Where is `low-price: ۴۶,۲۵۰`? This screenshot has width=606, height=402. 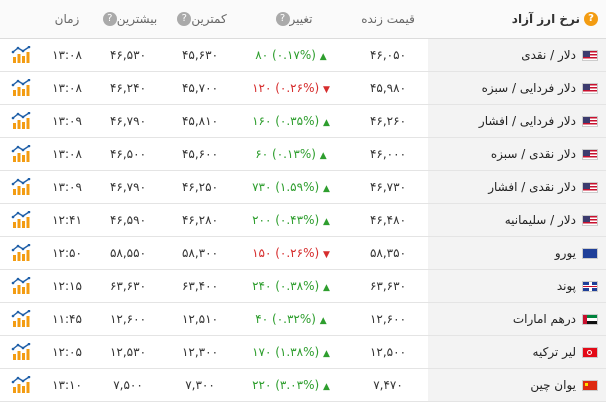
low-price: ۴۶,۲۵۰ is located at coordinates (200, 187).